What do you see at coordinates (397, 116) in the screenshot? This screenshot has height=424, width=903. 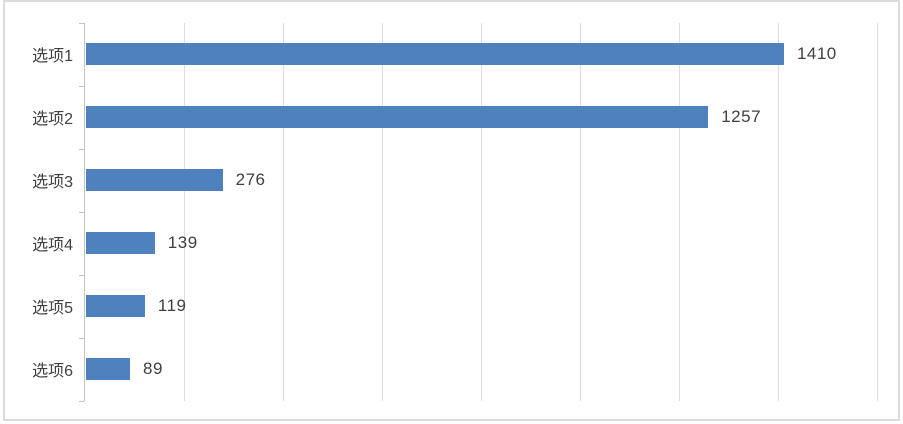 I see `bar-选项2` at bounding box center [397, 116].